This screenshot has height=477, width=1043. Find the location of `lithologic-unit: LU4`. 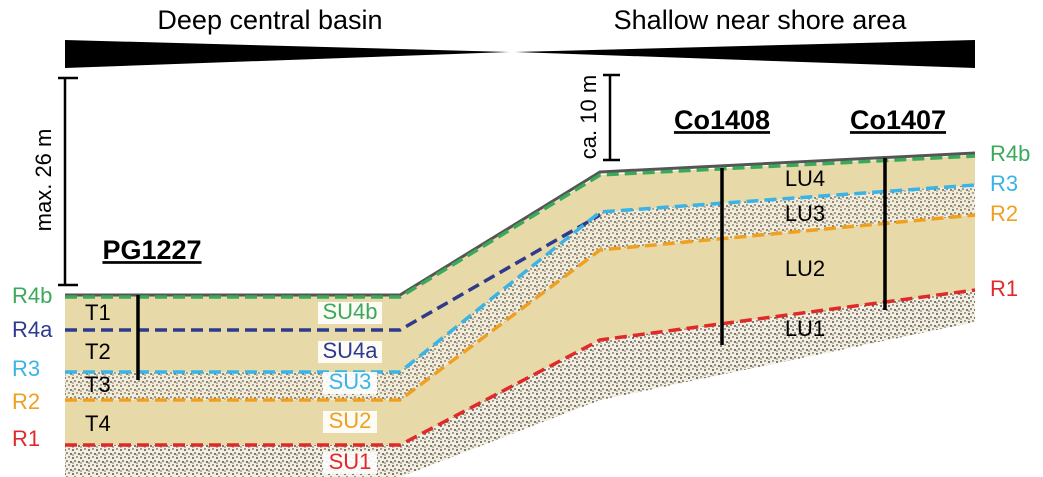

lithologic-unit: LU4 is located at coordinates (805, 178).